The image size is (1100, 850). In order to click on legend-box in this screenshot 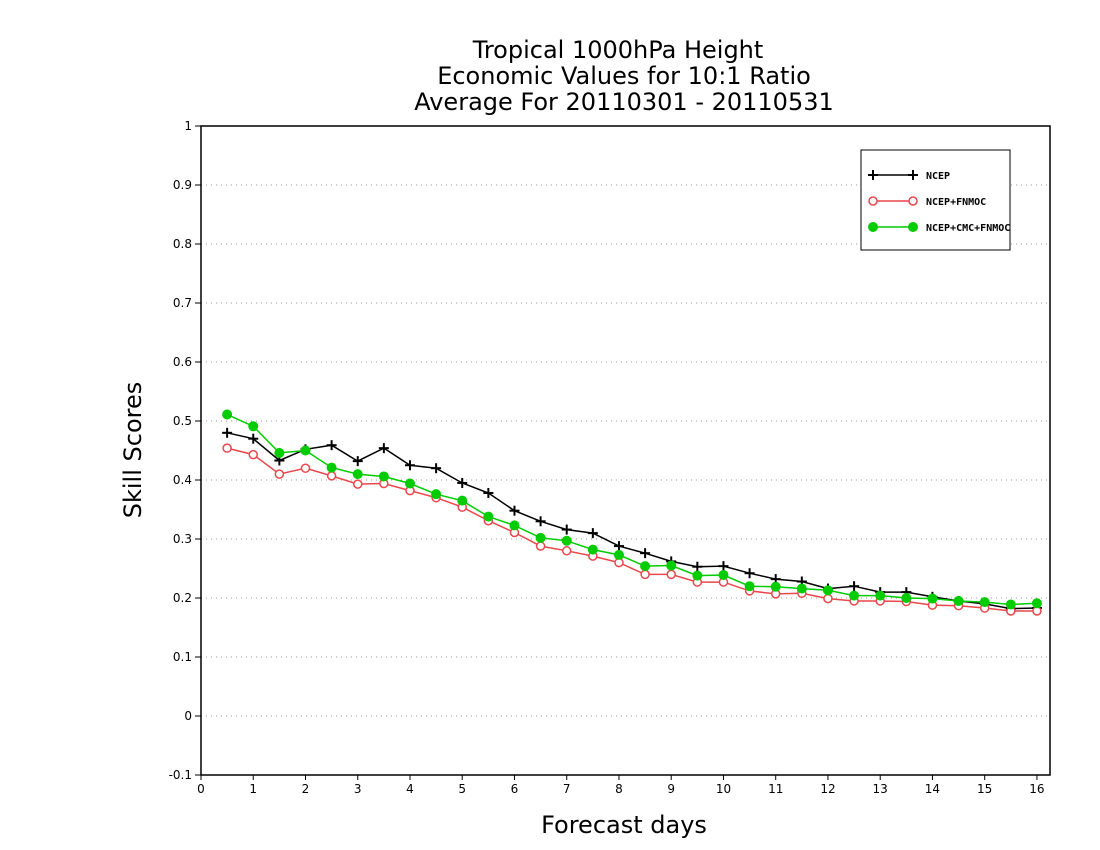, I will do `click(935, 200)`.